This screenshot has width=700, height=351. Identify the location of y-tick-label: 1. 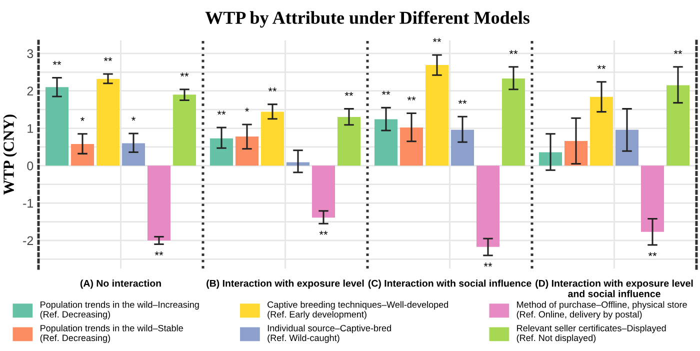
(31, 128).